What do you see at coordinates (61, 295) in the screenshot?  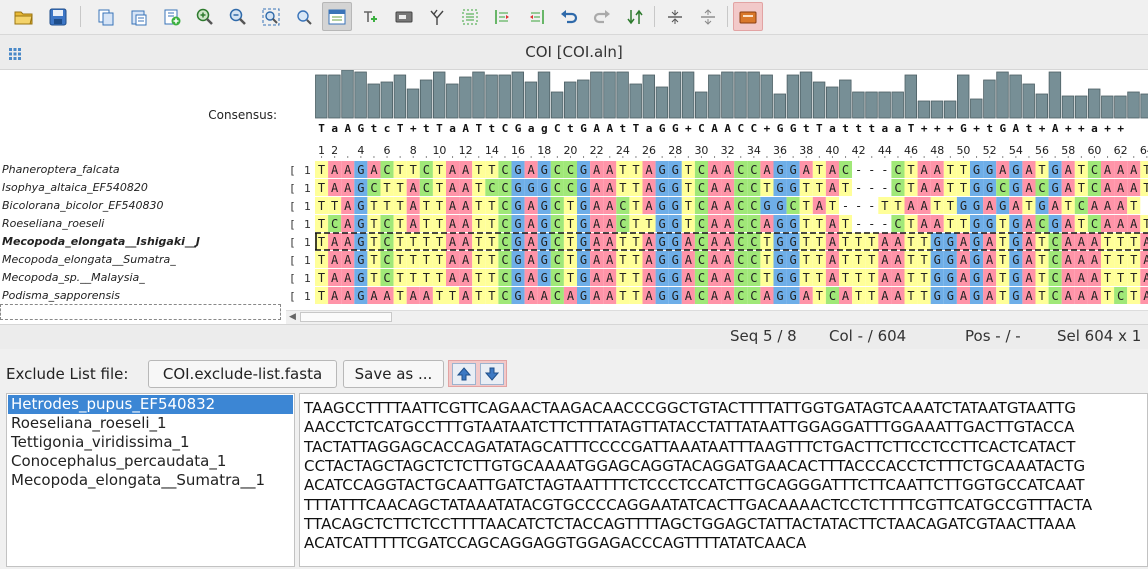 I see `sequence-name: Podisma_sapporensis` at bounding box center [61, 295].